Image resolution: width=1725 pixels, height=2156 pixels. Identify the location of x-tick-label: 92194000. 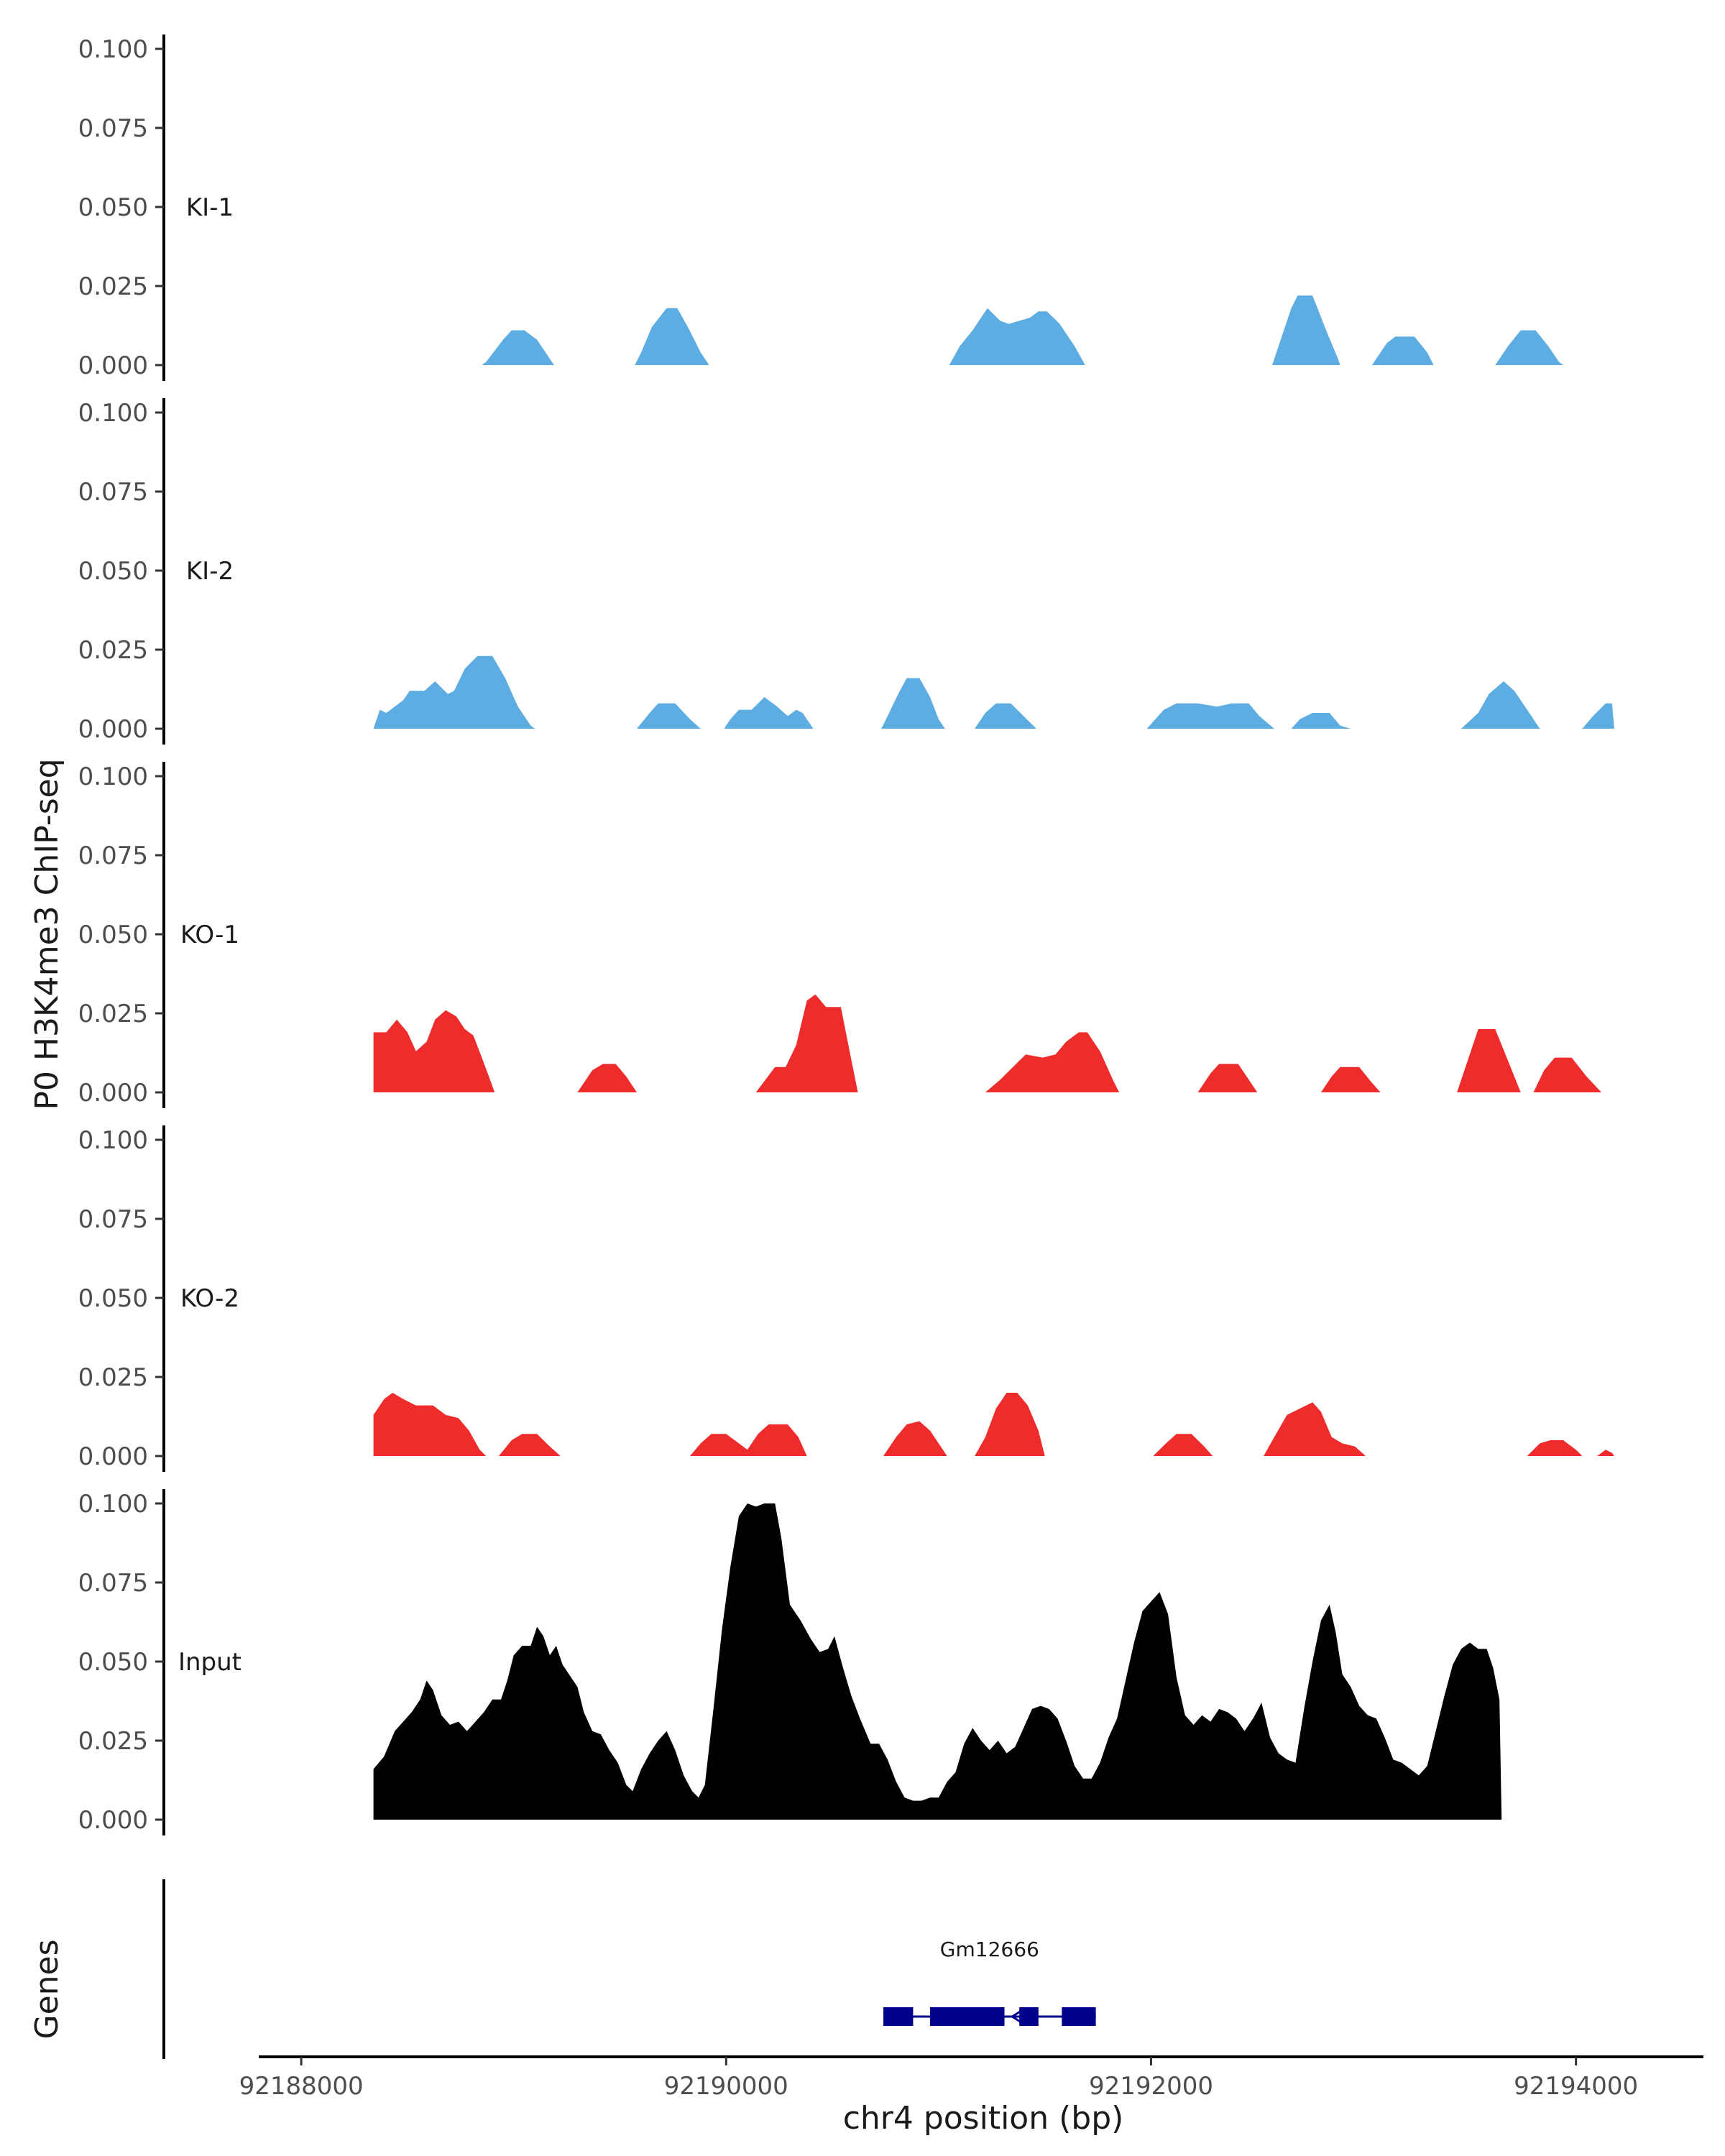
(1576, 2086).